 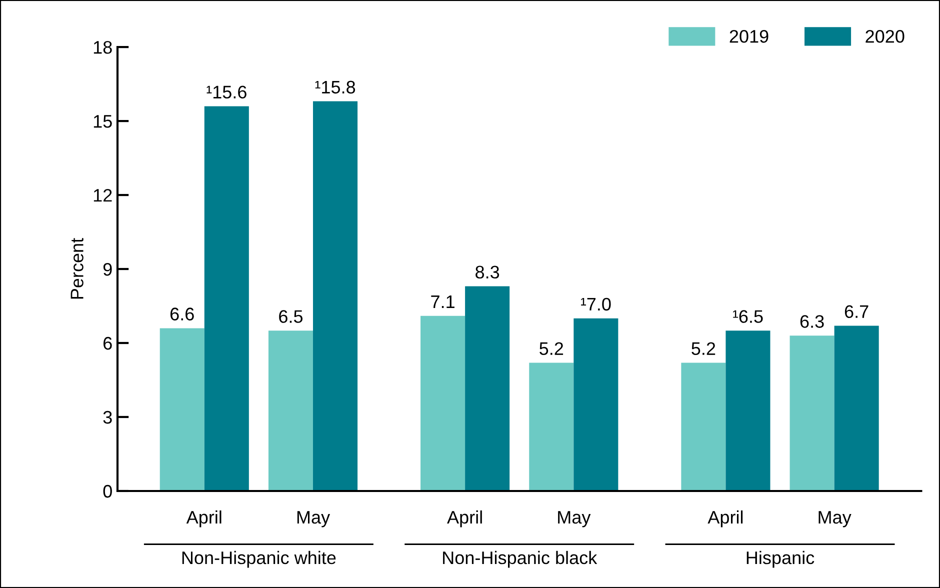 What do you see at coordinates (442, 302) in the screenshot?
I see `data-label: 7.1` at bounding box center [442, 302].